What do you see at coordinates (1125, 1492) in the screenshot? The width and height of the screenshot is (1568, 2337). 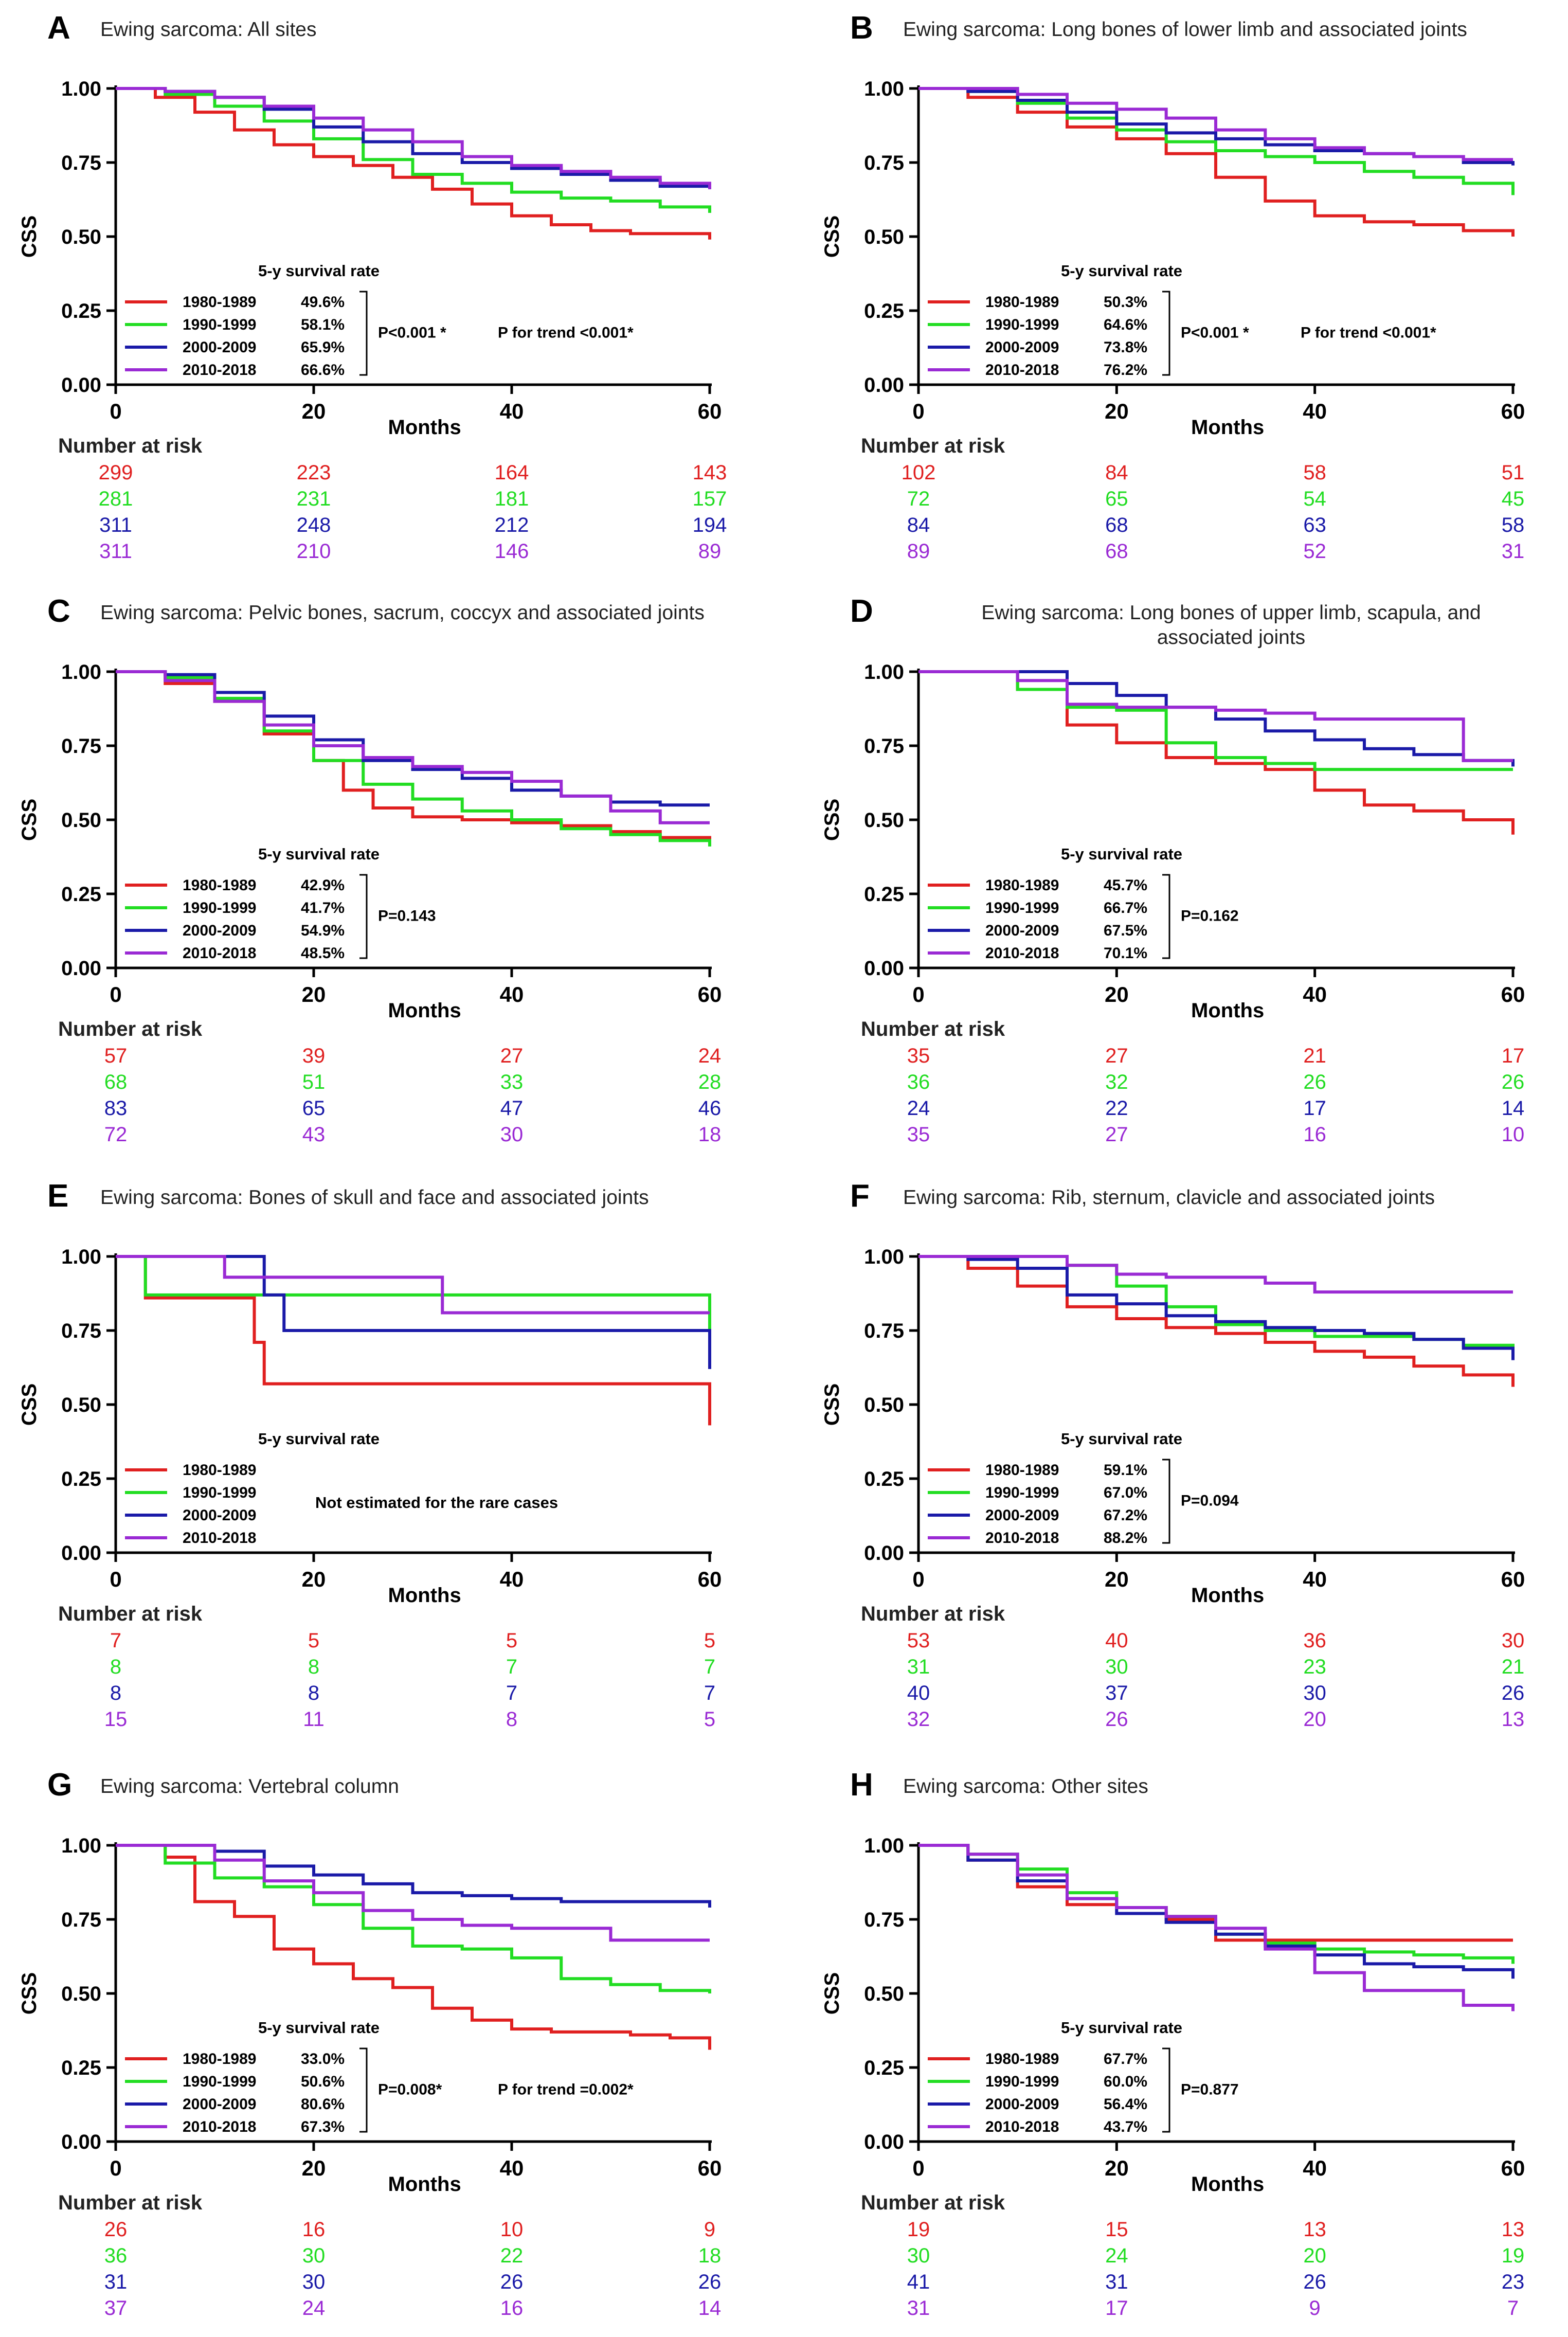 I see `legend-rate: 67.0%` at bounding box center [1125, 1492].